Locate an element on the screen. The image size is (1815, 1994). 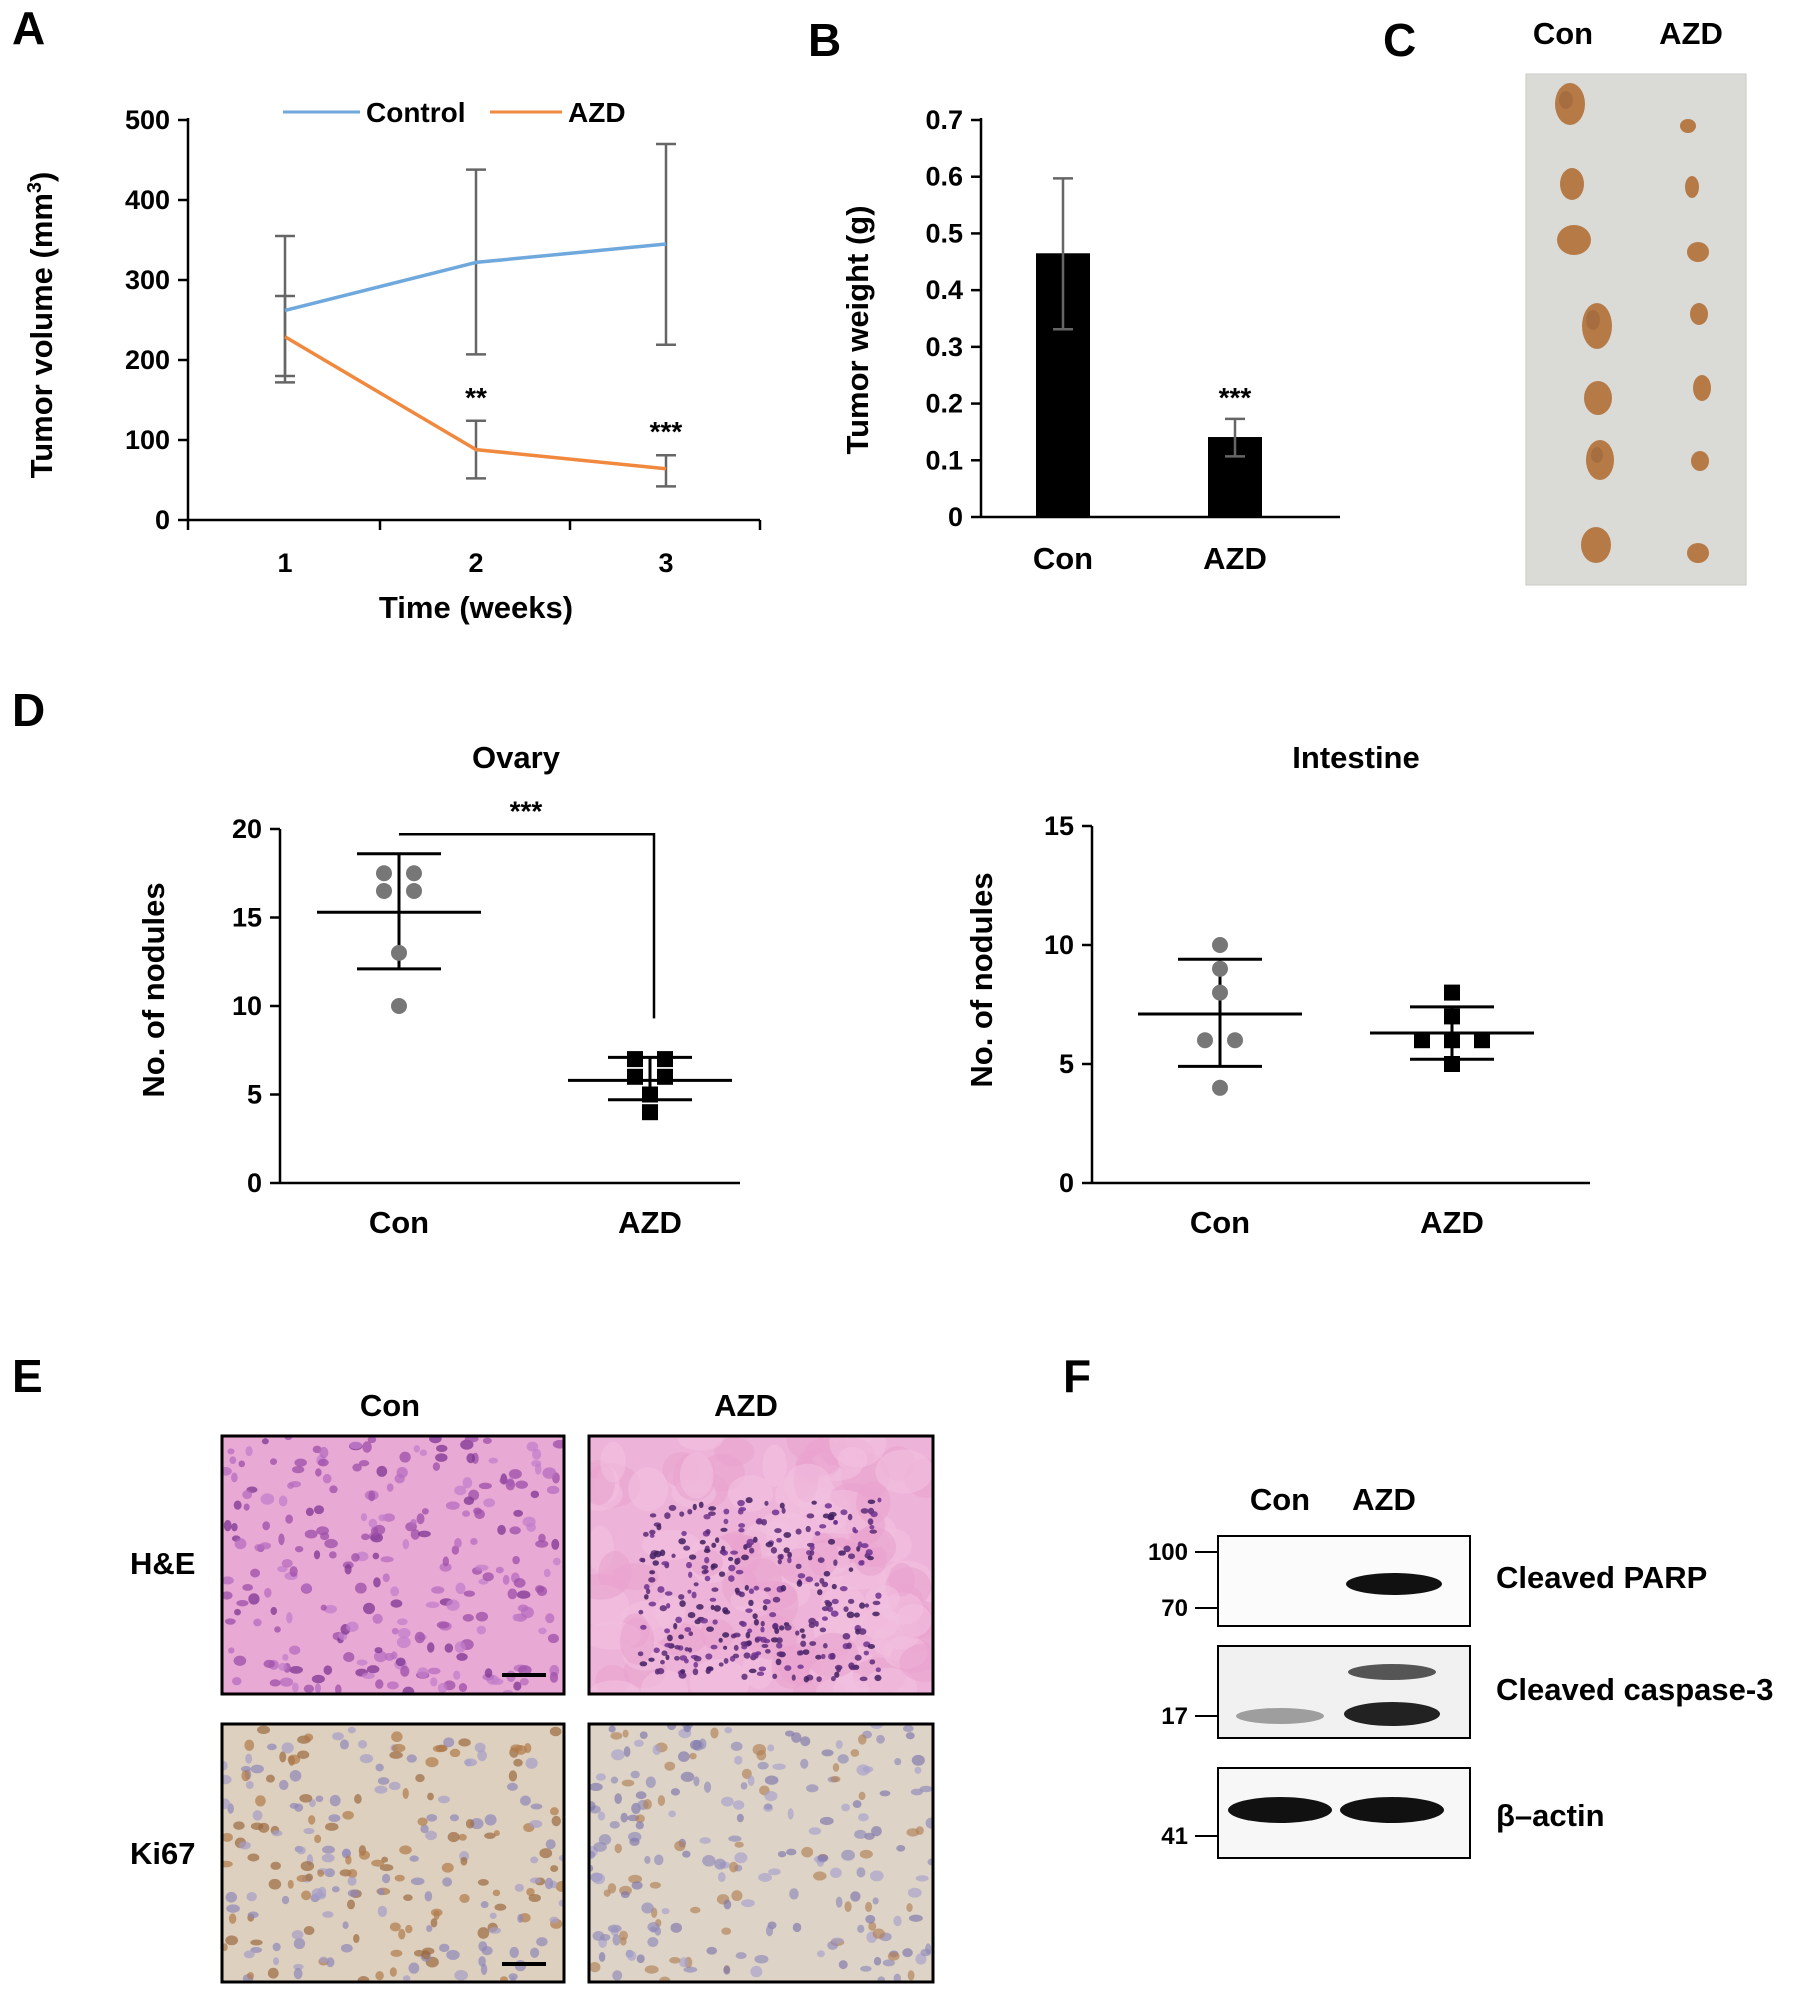
panel-e-row-ki67: Ki67 is located at coordinates (162, 1853).